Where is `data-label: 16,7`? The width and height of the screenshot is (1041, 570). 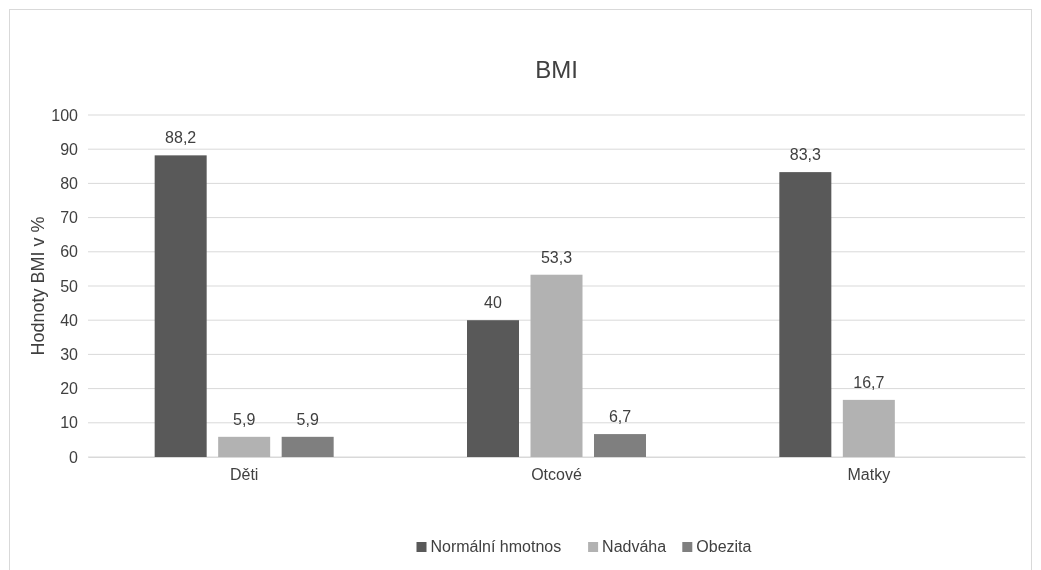
data-label: 16,7 is located at coordinates (869, 382).